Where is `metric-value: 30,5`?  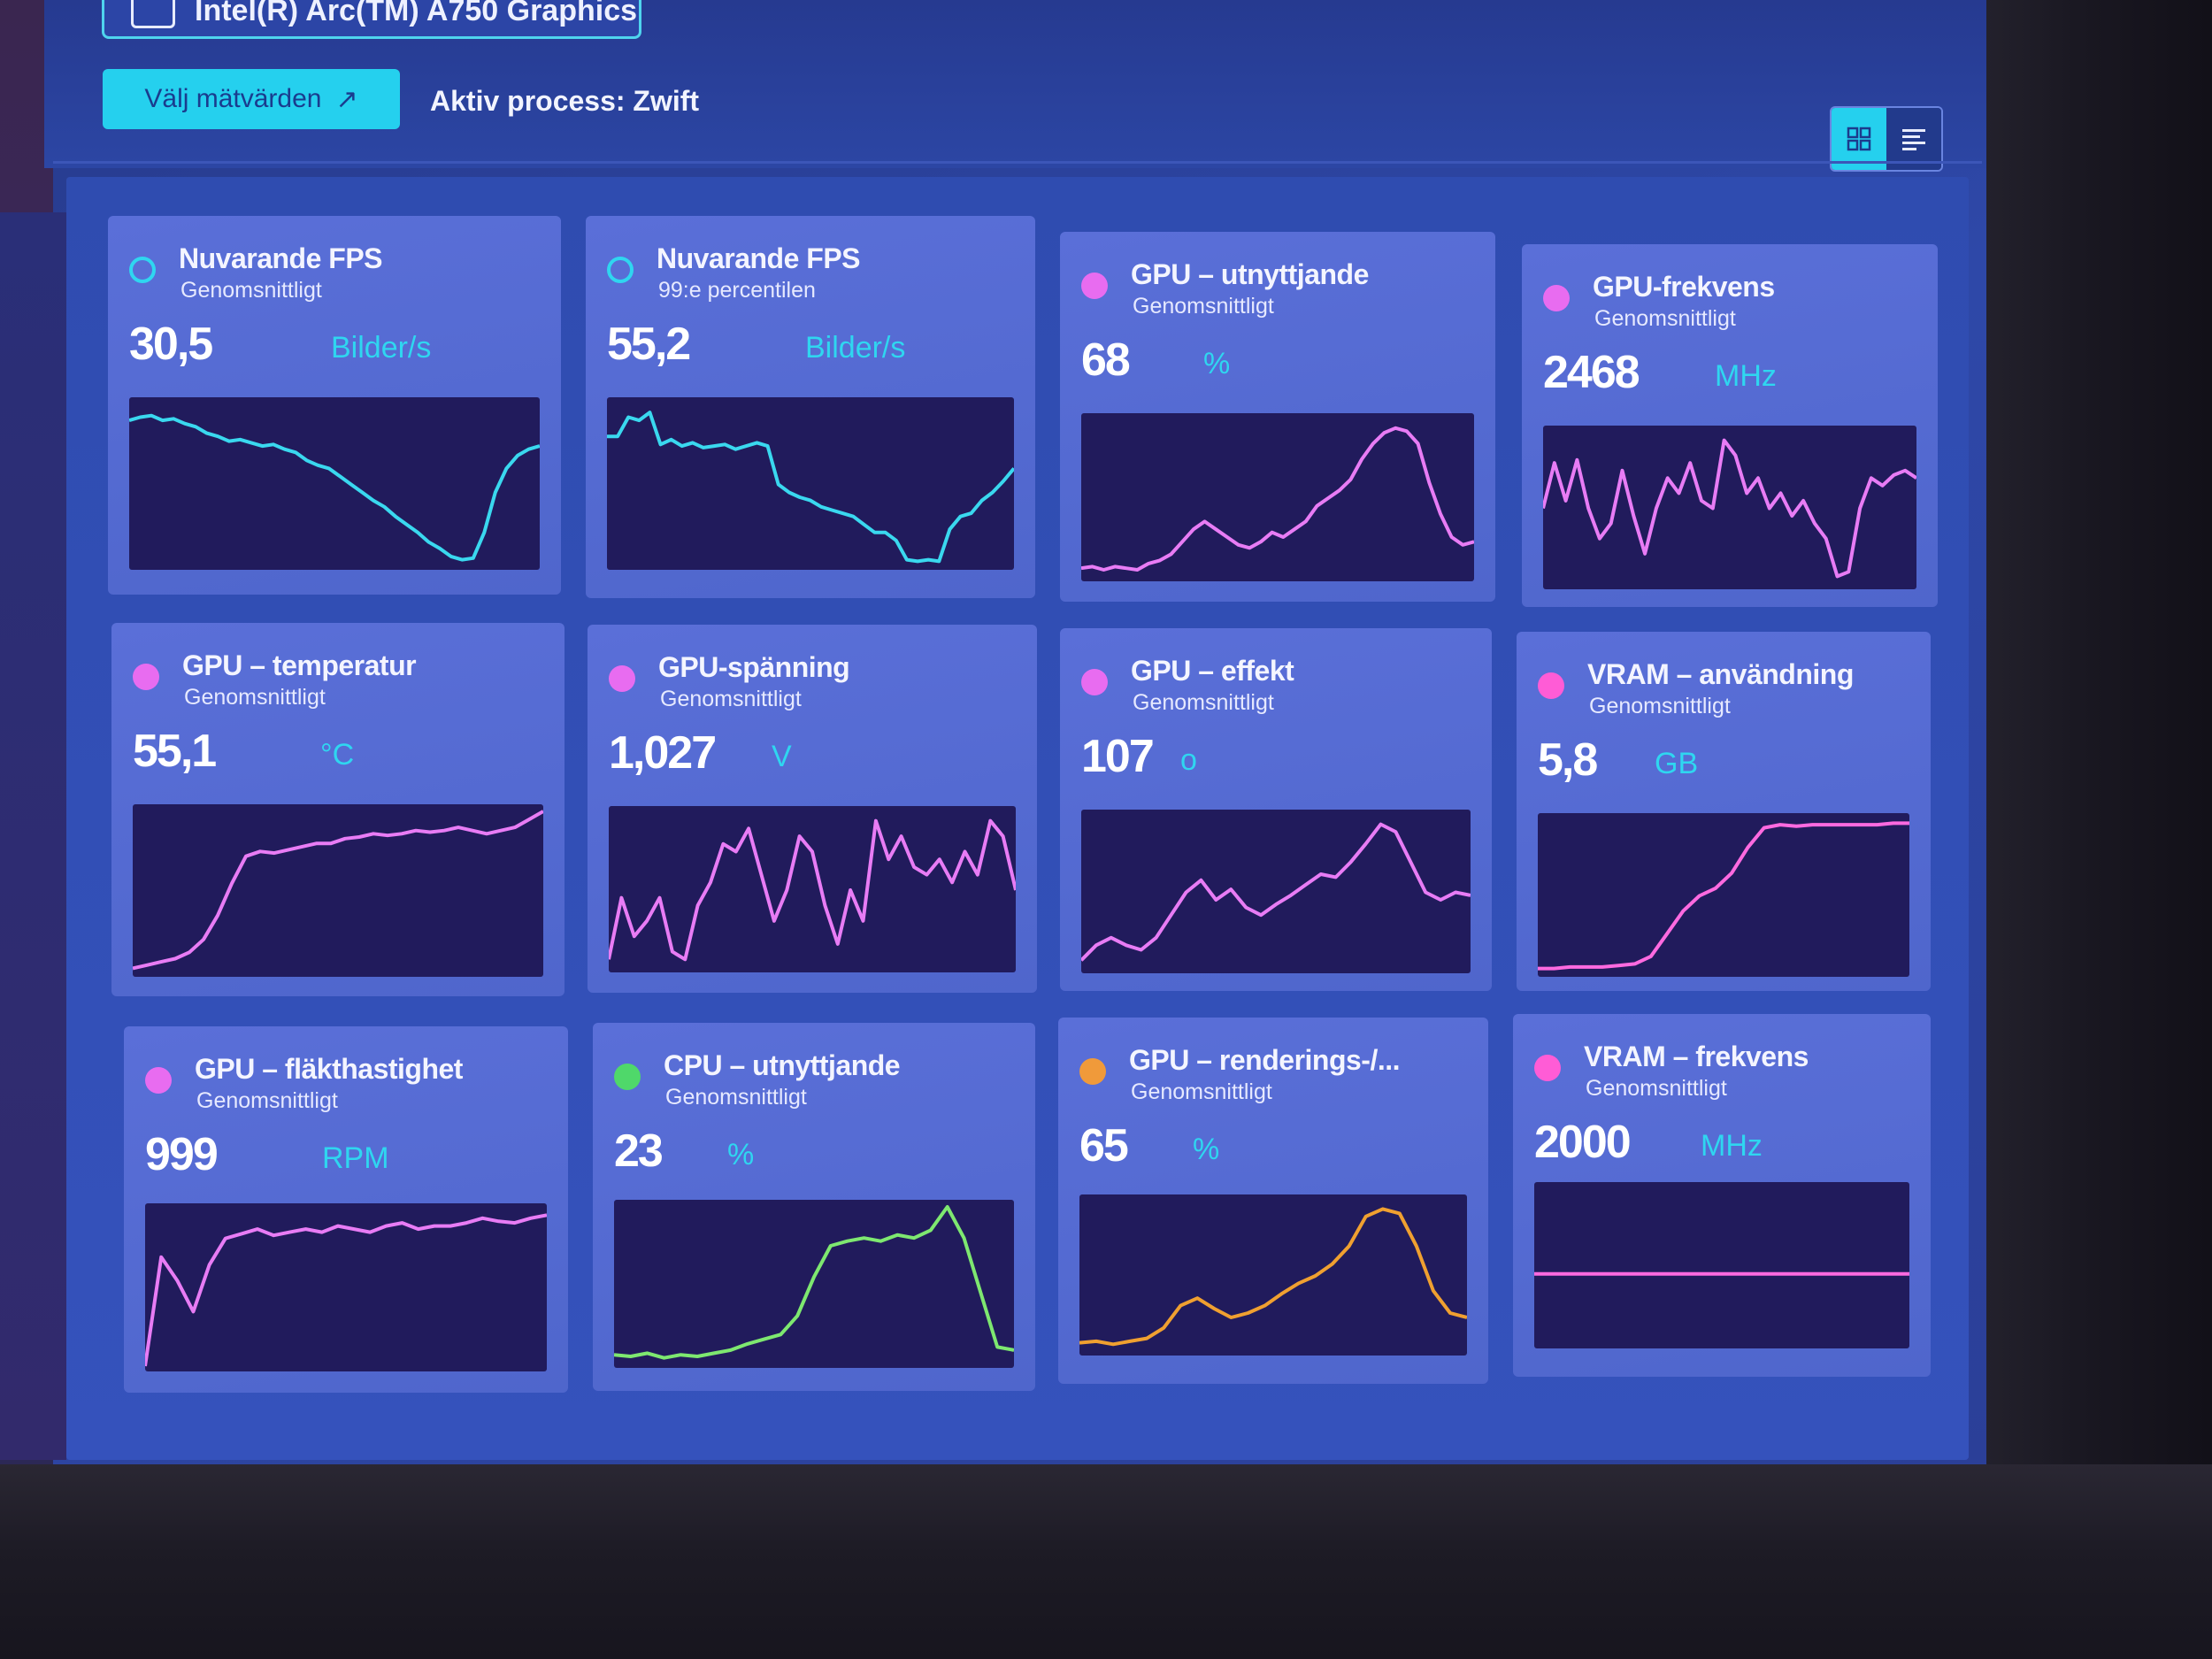 metric-value: 30,5 is located at coordinates (171, 345).